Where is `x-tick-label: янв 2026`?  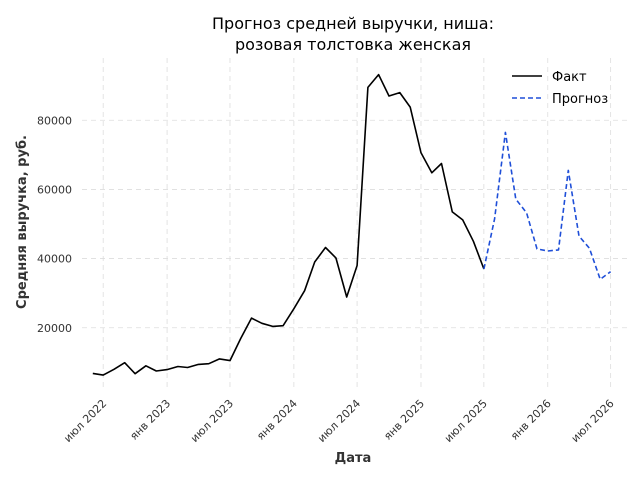
x-tick-label: янв 2026 is located at coordinates (531, 420).